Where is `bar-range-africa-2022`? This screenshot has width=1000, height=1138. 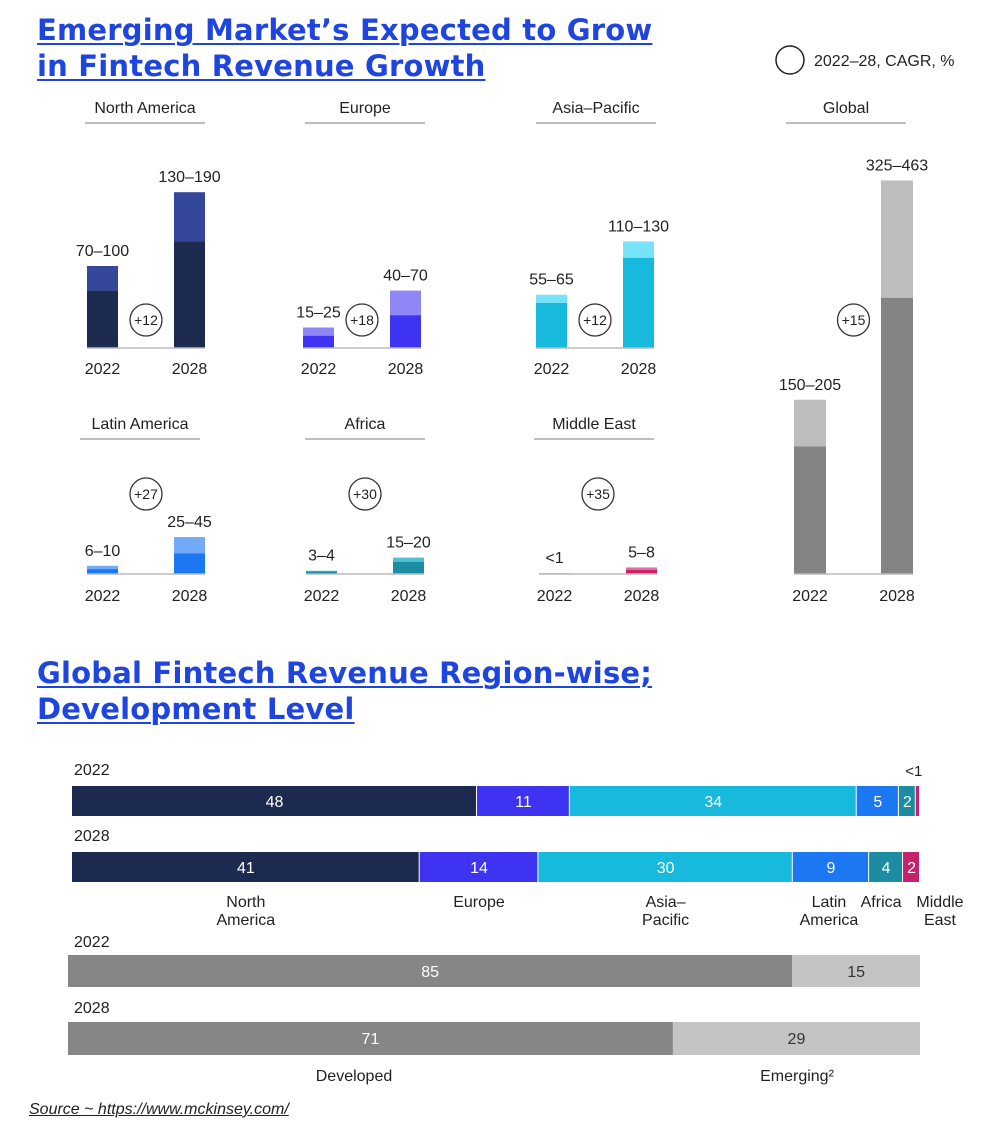 bar-range-africa-2022 is located at coordinates (321, 571).